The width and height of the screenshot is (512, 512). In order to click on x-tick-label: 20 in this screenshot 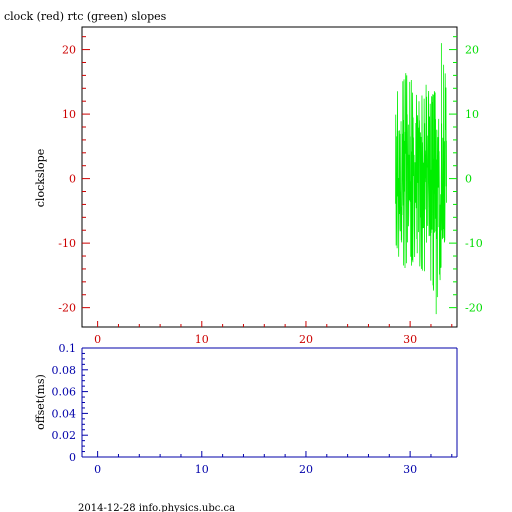, I will do `click(306, 339)`.